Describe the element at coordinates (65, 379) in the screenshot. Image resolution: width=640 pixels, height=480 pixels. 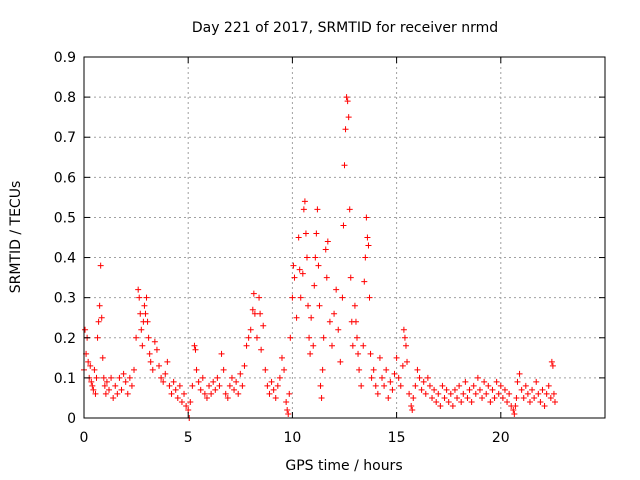
I see `y-tick-label: 0.1` at that location.